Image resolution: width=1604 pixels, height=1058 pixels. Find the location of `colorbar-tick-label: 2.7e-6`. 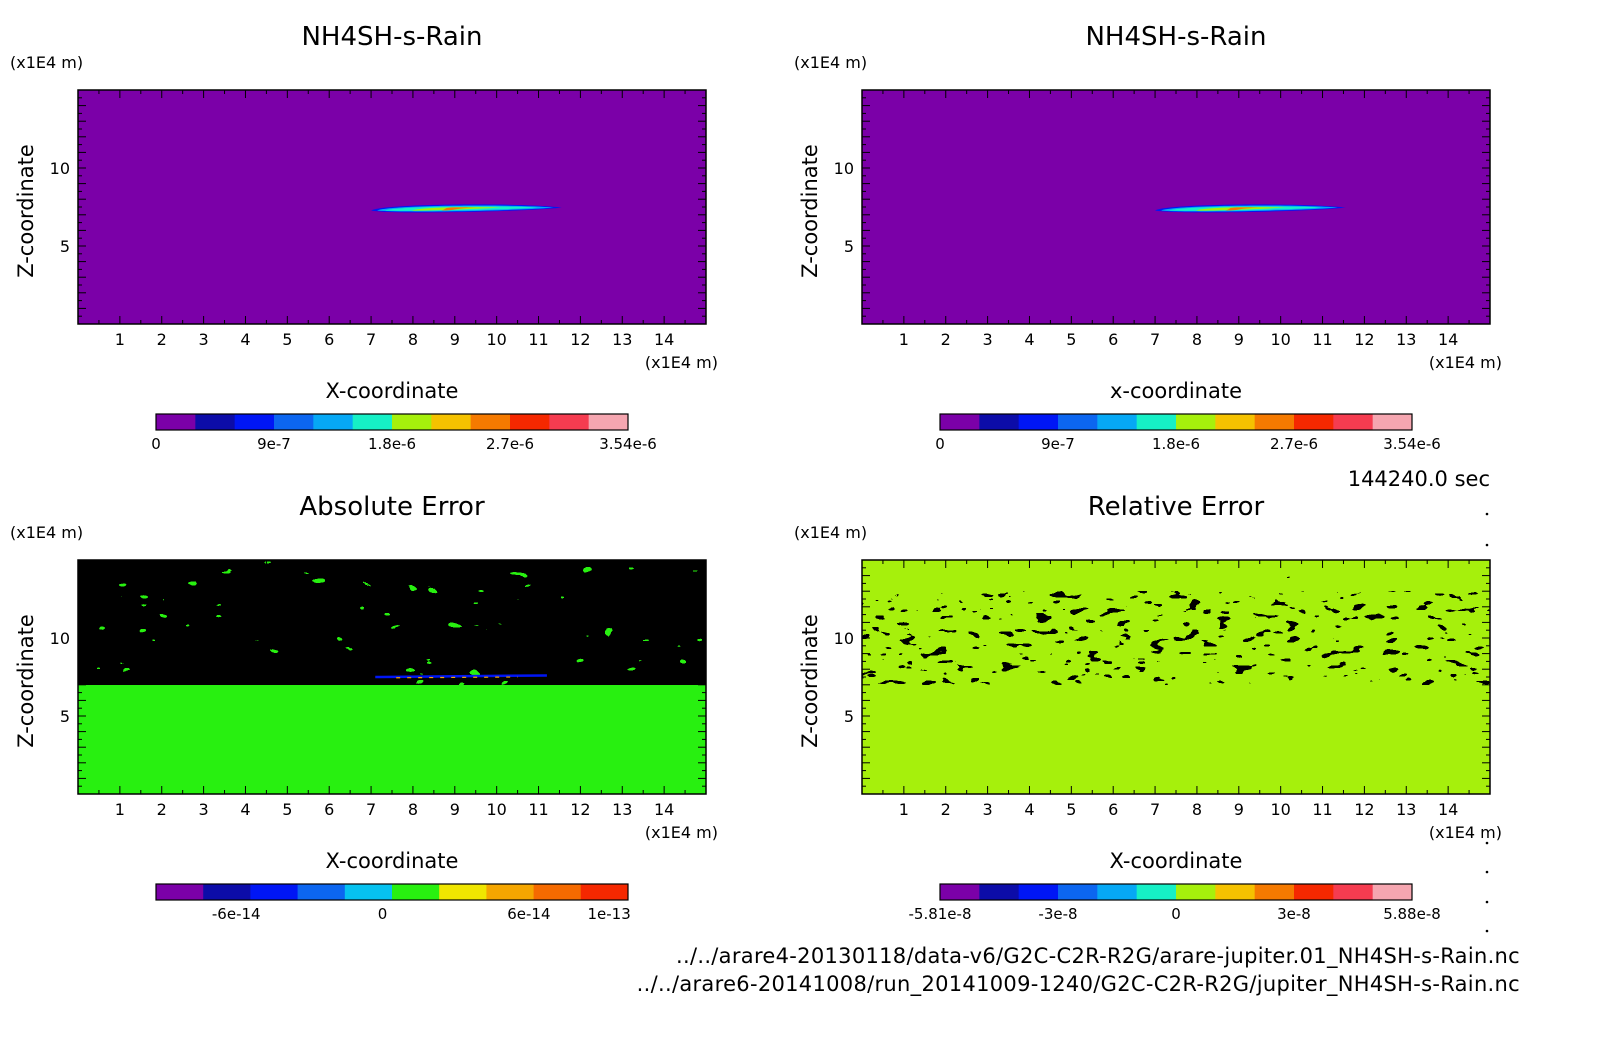

colorbar-tick-label: 2.7e-6 is located at coordinates (1294, 444).